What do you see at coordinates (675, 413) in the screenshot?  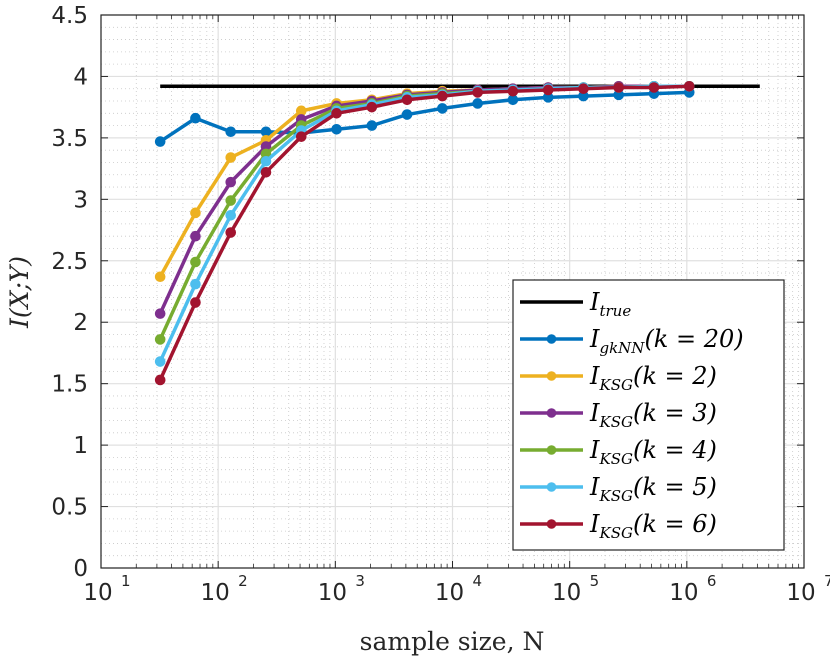 I see `legend-label-args: (k = 3)` at bounding box center [675, 413].